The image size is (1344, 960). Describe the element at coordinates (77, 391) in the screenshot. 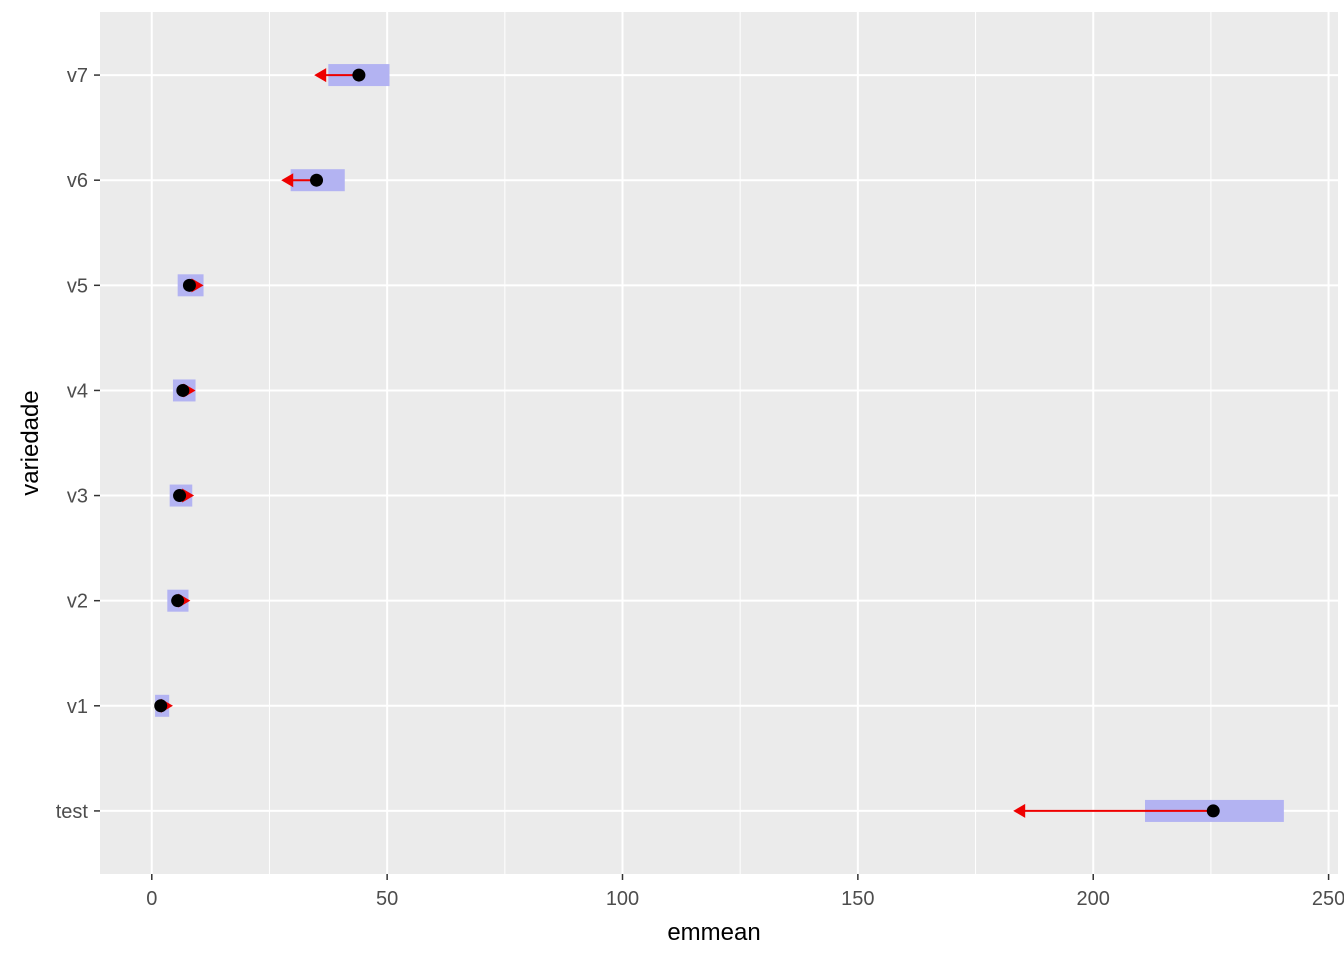

I see `y-tick-label: v4` at that location.